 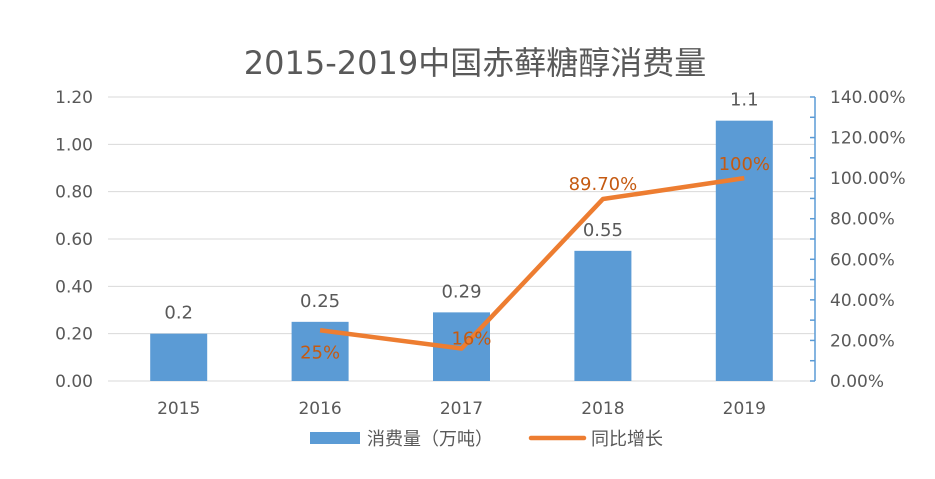 I want to click on x-tick-label: 2015, so click(x=178, y=409).